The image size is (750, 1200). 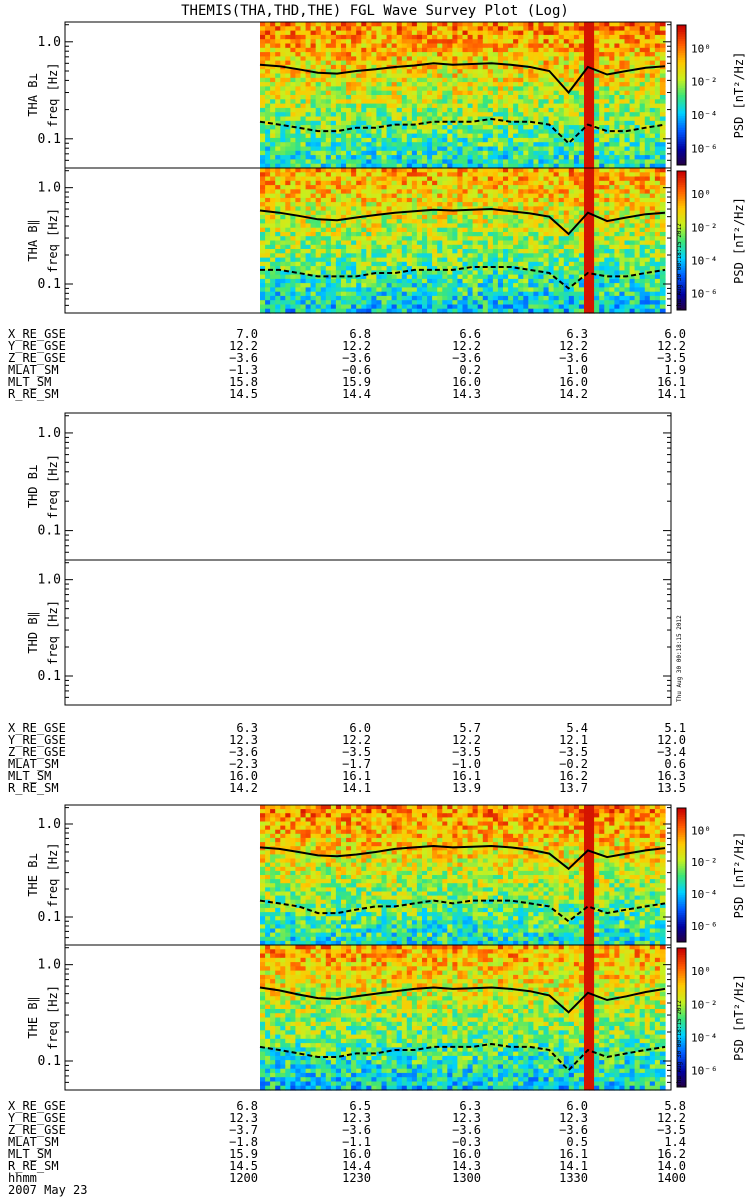 What do you see at coordinates (681, 89) in the screenshot?
I see `colorbar-swatch` at bounding box center [681, 89].